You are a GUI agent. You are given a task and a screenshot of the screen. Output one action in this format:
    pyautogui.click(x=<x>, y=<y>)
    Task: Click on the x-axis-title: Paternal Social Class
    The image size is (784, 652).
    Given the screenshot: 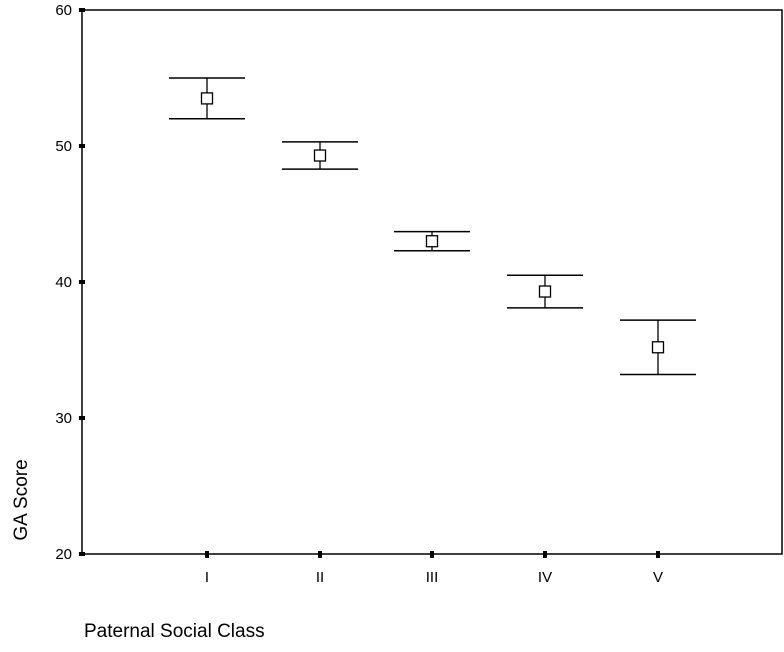 What is the action you would take?
    pyautogui.click(x=174, y=631)
    